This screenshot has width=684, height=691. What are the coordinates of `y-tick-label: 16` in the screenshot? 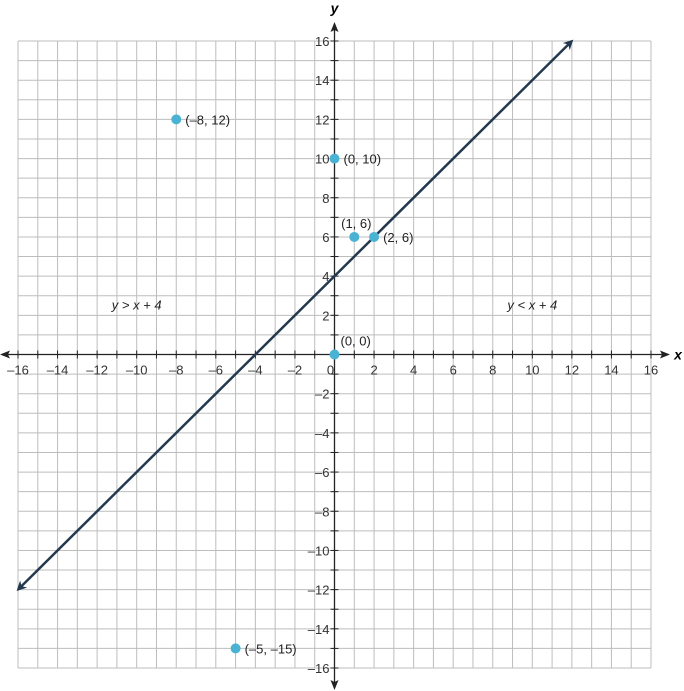 It's located at (322, 41).